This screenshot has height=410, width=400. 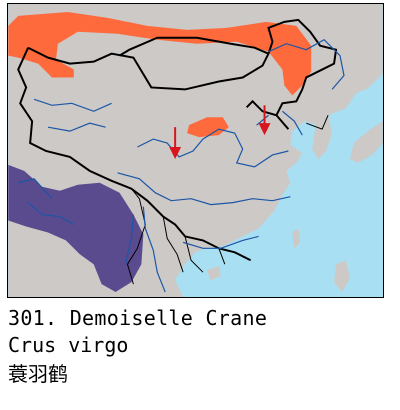 What do you see at coordinates (208, 127) in the screenshot?
I see `breeding-range-inner` at bounding box center [208, 127].